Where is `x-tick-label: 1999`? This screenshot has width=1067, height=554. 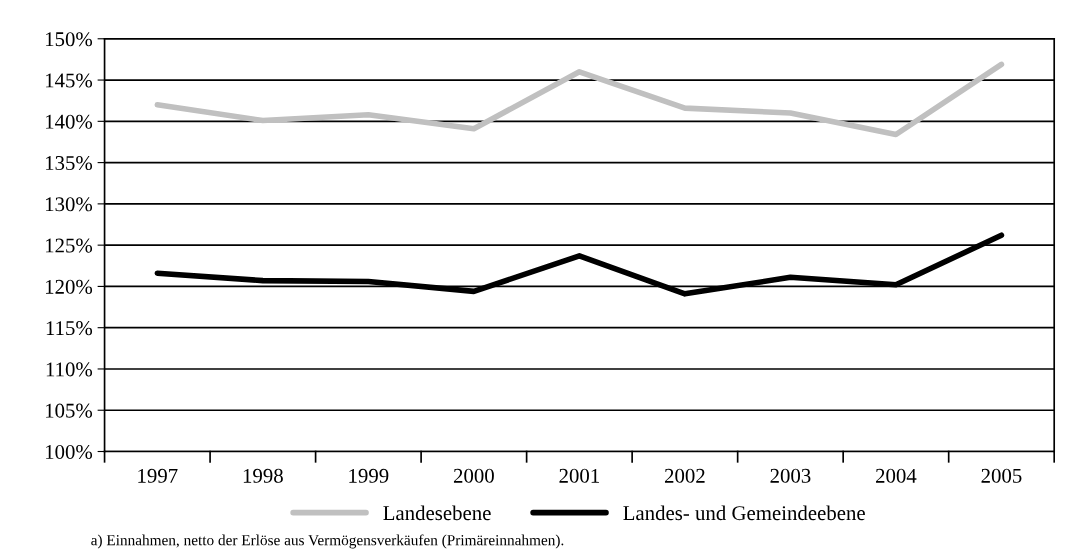 x-tick-label: 1999 is located at coordinates (369, 475).